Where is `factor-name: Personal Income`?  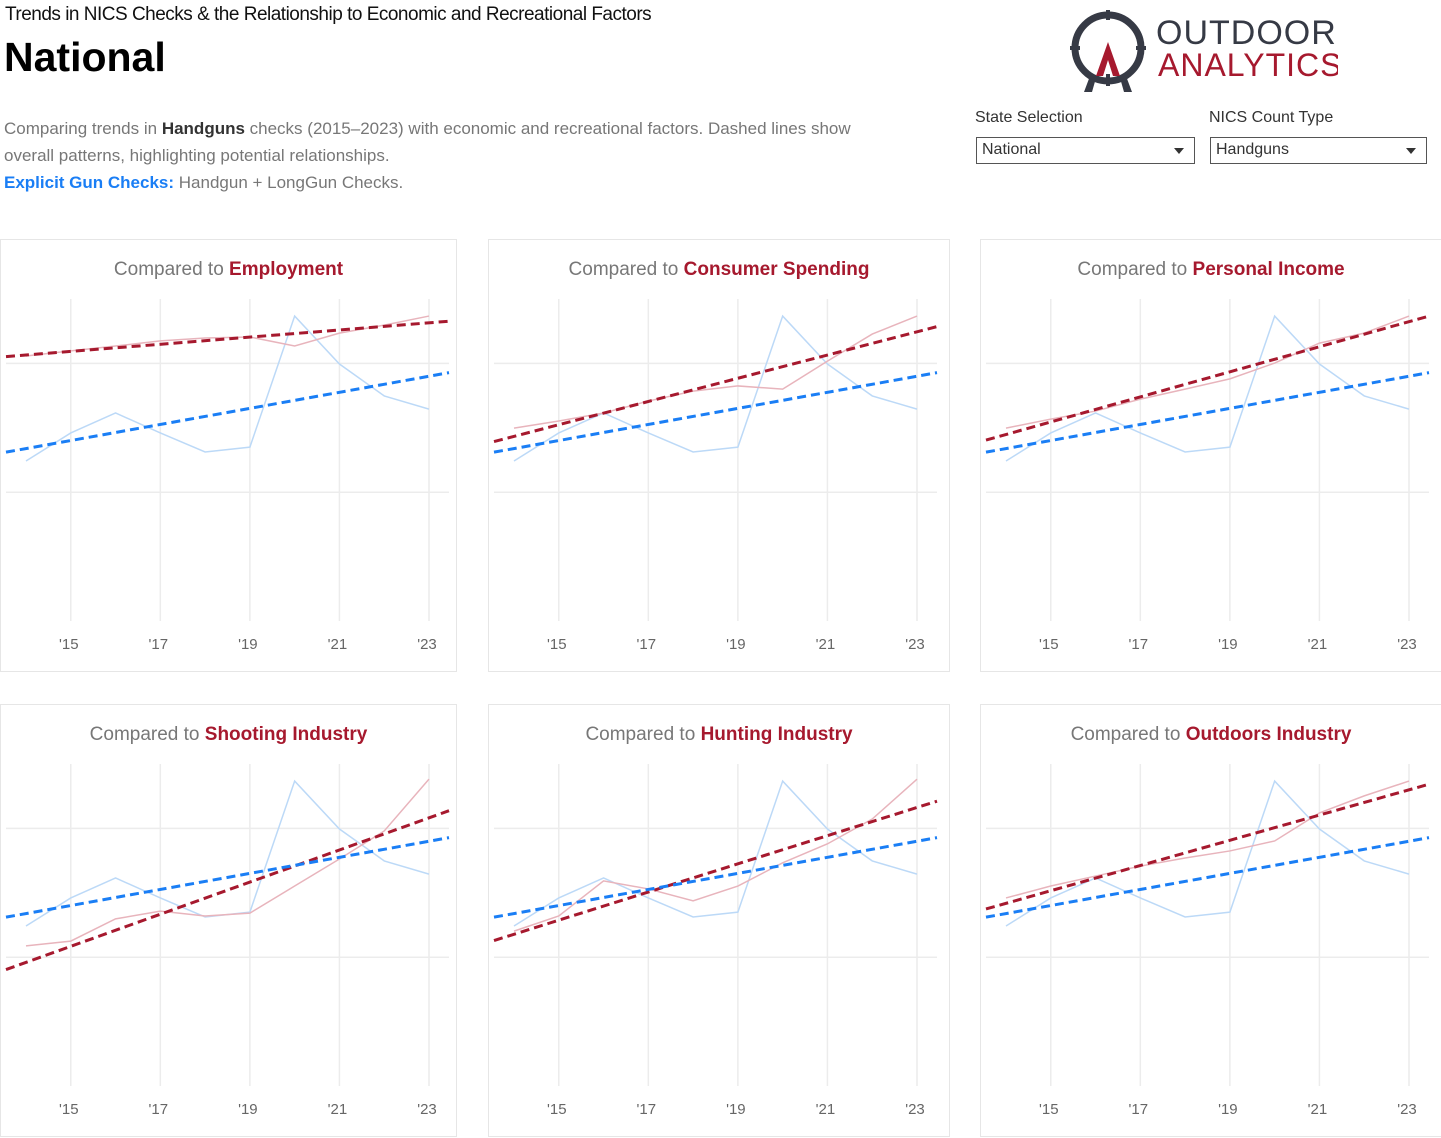
factor-name: Personal Income is located at coordinates (1268, 269).